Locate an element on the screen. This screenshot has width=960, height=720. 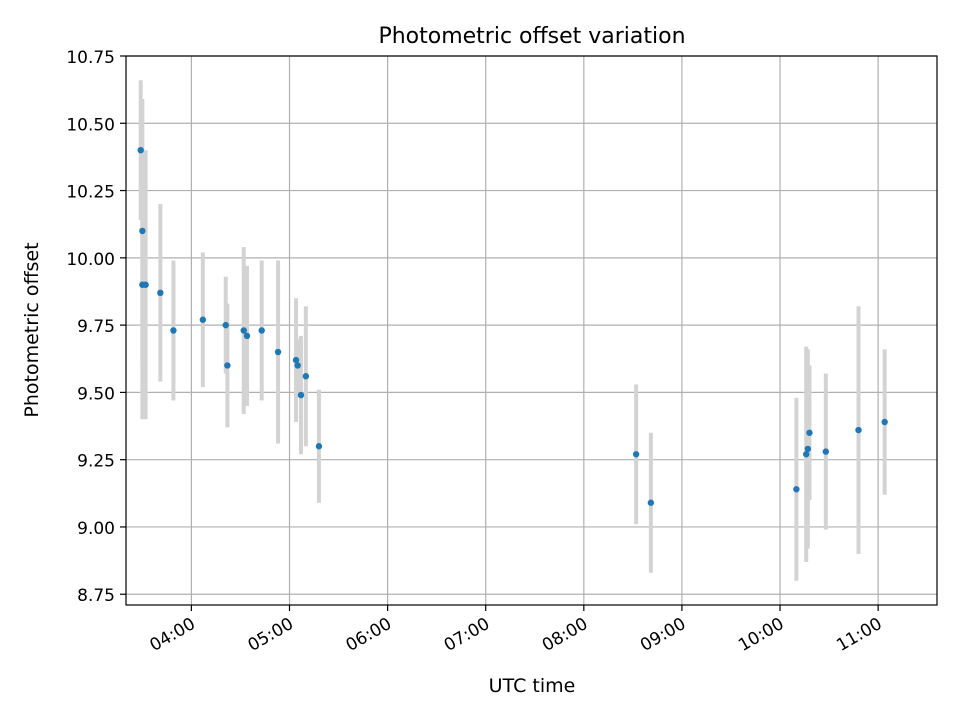
x-tick-label: 05:00 is located at coordinates (271, 635).